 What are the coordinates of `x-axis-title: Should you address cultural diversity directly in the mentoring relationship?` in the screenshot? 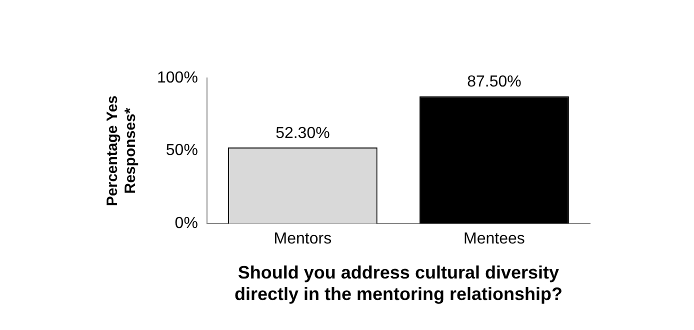 It's located at (398, 283).